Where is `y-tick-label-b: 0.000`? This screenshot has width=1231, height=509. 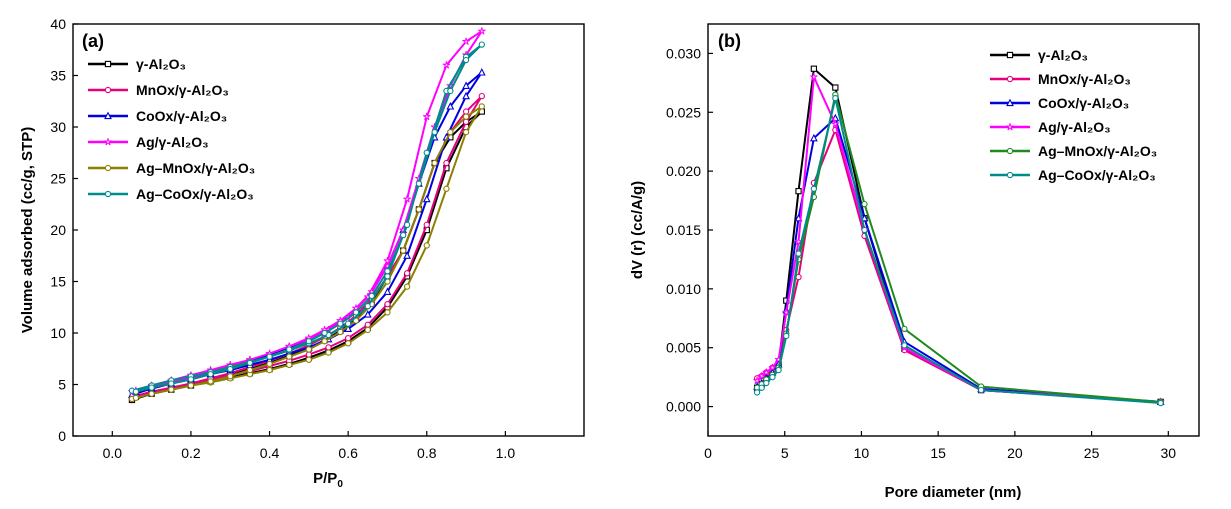
y-tick-label-b: 0.000 is located at coordinates (683, 407).